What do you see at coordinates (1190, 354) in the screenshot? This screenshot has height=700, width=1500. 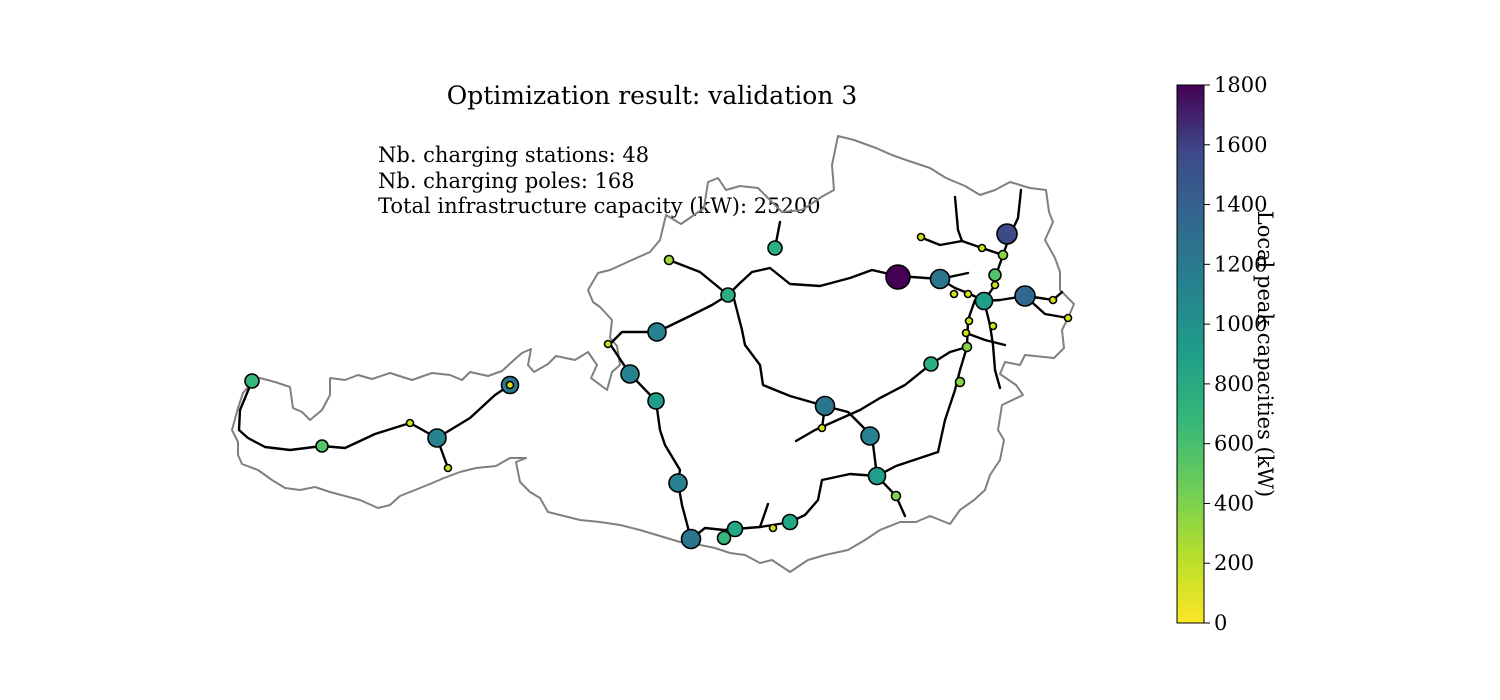 I see `colorbar-gradient` at bounding box center [1190, 354].